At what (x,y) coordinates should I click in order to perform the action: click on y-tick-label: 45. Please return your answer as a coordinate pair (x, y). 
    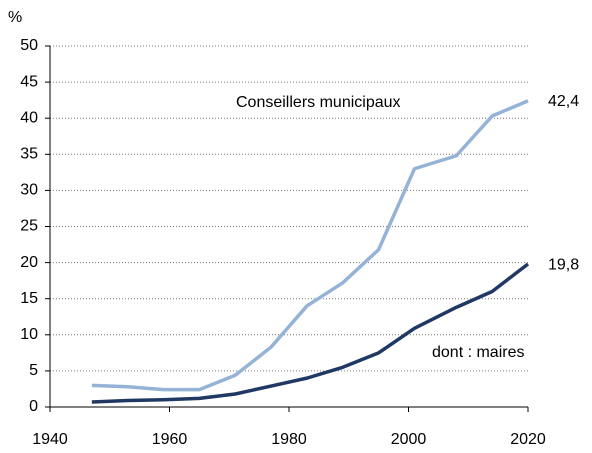
    Looking at the image, I should click on (29, 81).